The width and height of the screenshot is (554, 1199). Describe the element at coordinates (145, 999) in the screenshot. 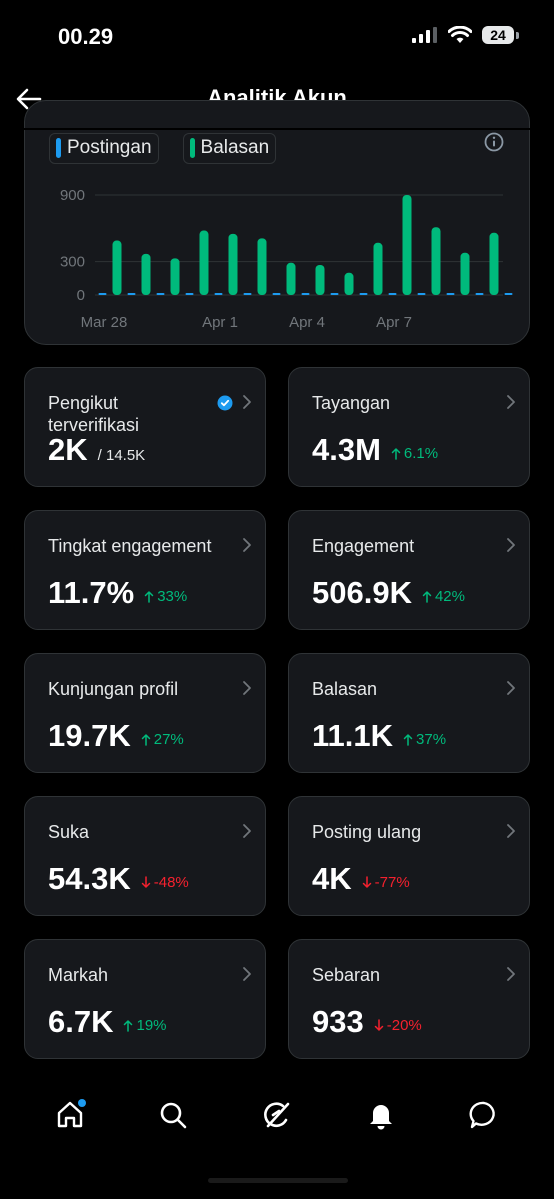

I see `stat-card: Markah 6.7K 19%` at that location.